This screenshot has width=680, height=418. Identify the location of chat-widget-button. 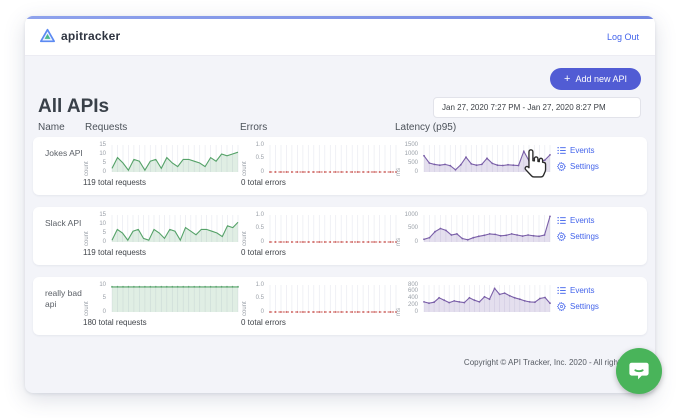
(639, 371).